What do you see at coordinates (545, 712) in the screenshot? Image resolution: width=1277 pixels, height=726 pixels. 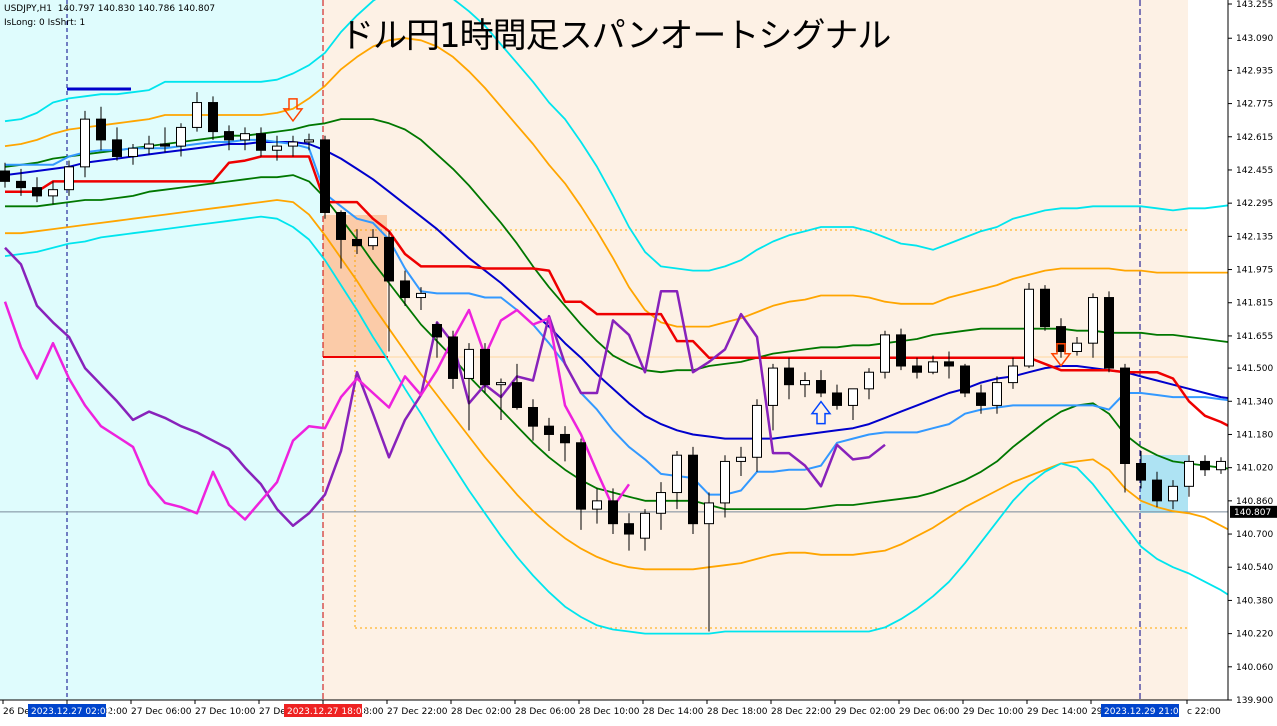 I see `x-tick-label: 28 Dec 06:00` at bounding box center [545, 712].